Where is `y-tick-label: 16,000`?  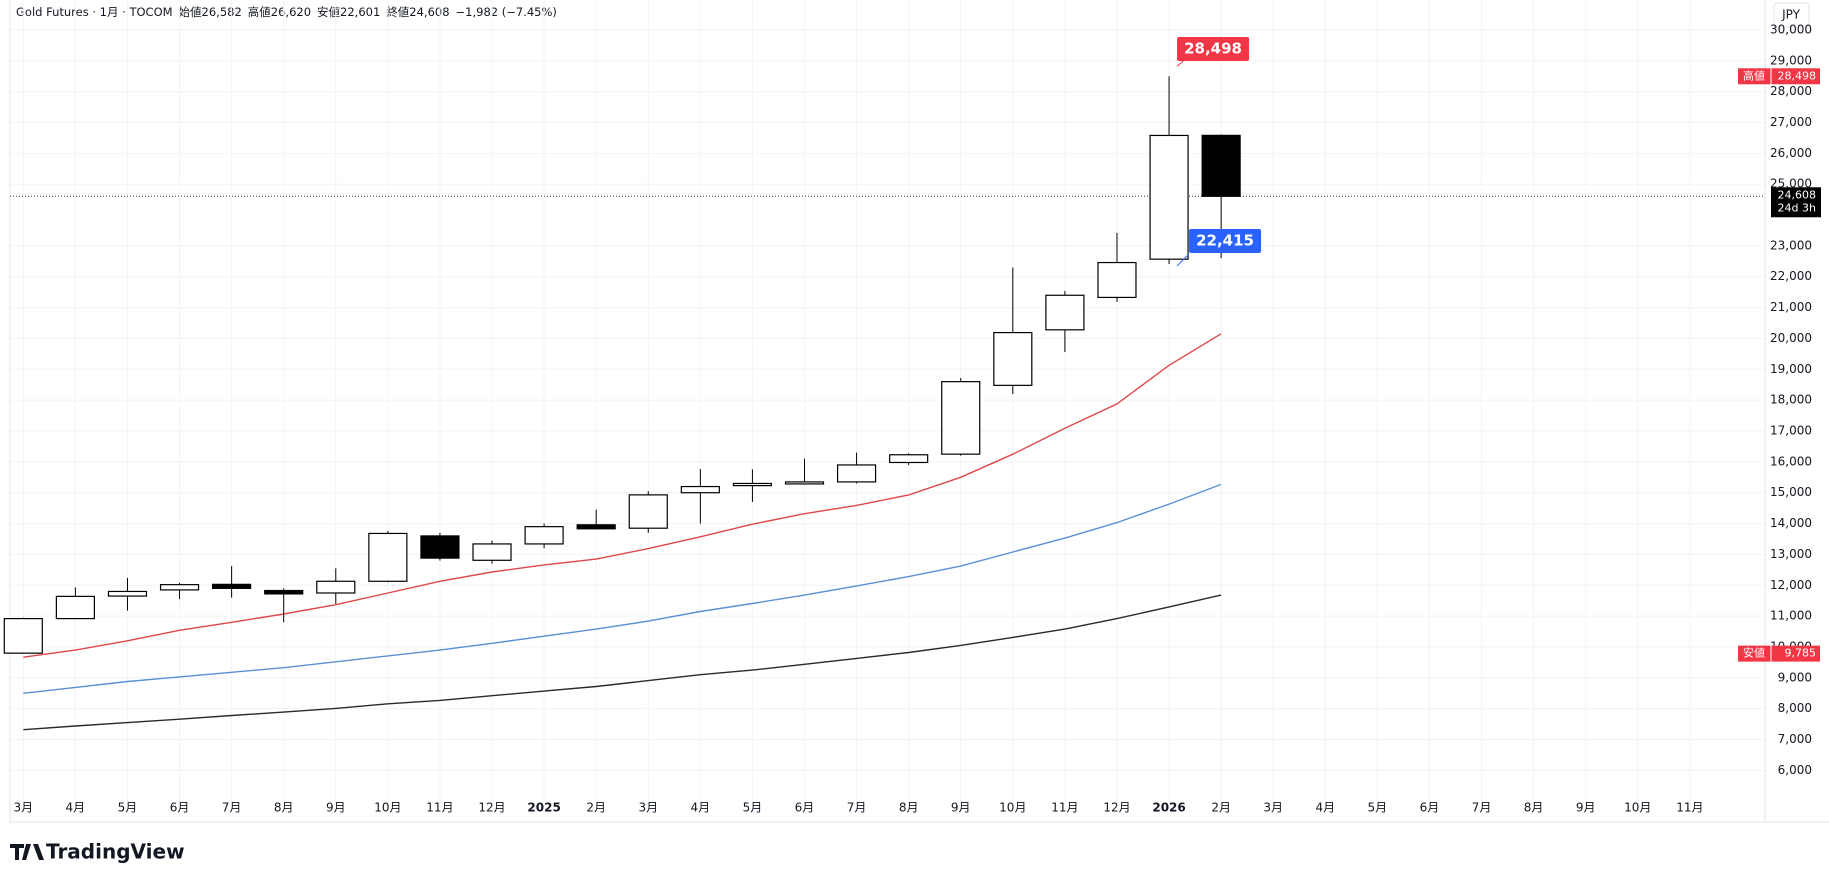 y-tick-label: 16,000 is located at coordinates (1791, 461).